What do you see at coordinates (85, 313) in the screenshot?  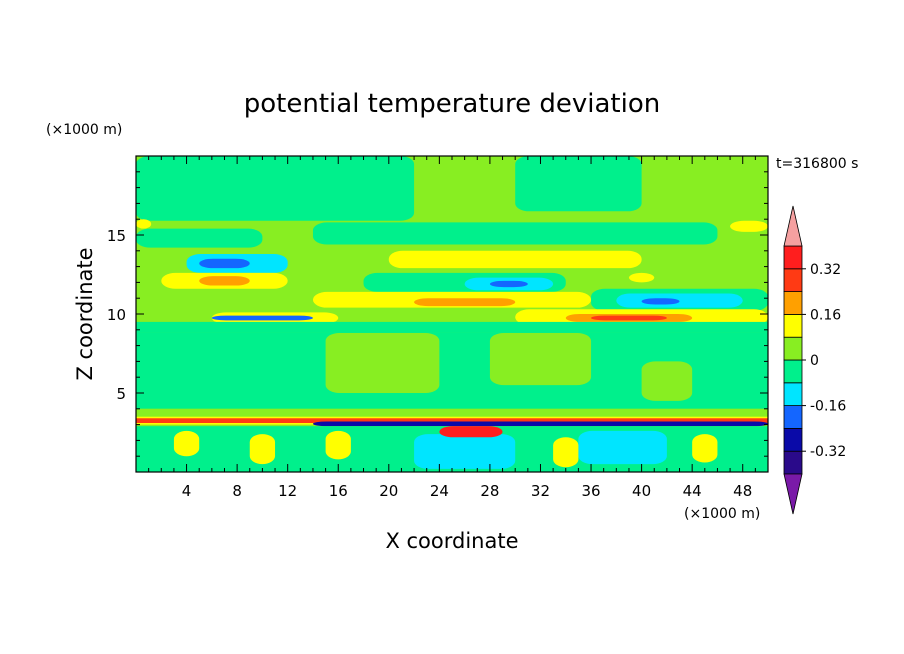 I see `y-axis-label: Z coordinate` at bounding box center [85, 313].